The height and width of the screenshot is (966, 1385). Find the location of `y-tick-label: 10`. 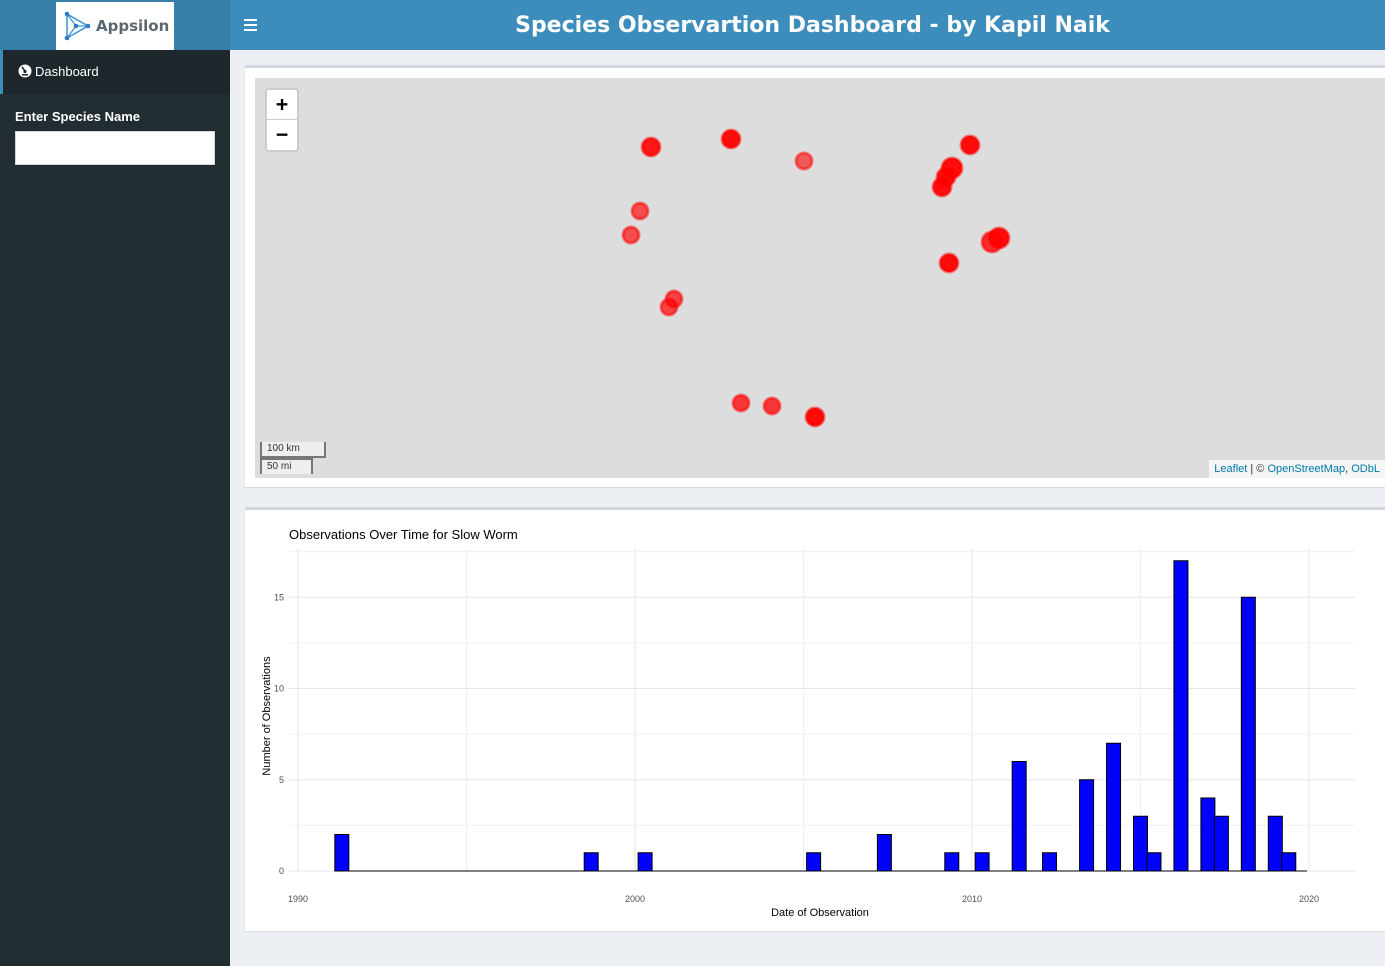

y-tick-label: 10 is located at coordinates (279, 689).